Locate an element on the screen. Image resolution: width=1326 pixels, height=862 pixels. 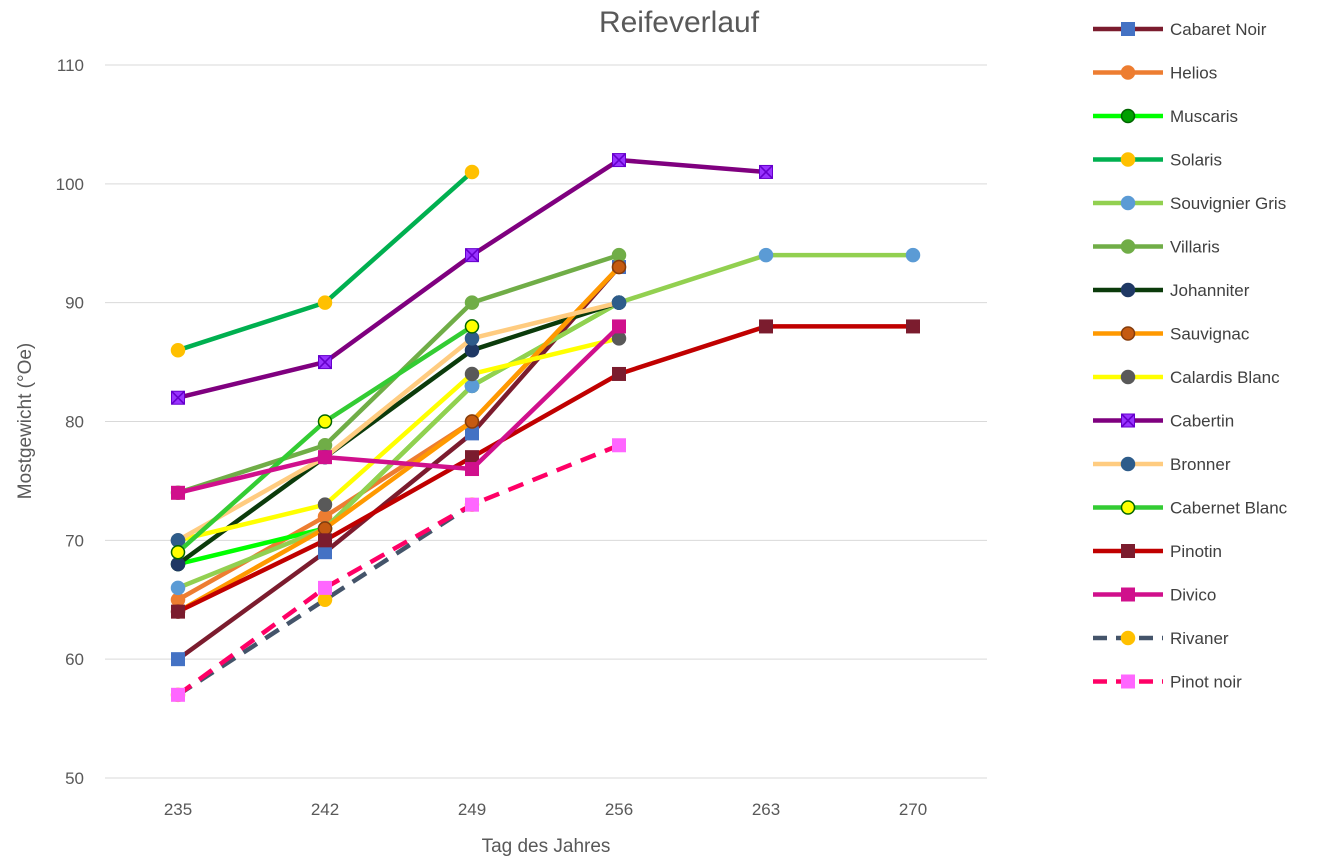
legend-label: Cabaret Noir is located at coordinates (1218, 29).